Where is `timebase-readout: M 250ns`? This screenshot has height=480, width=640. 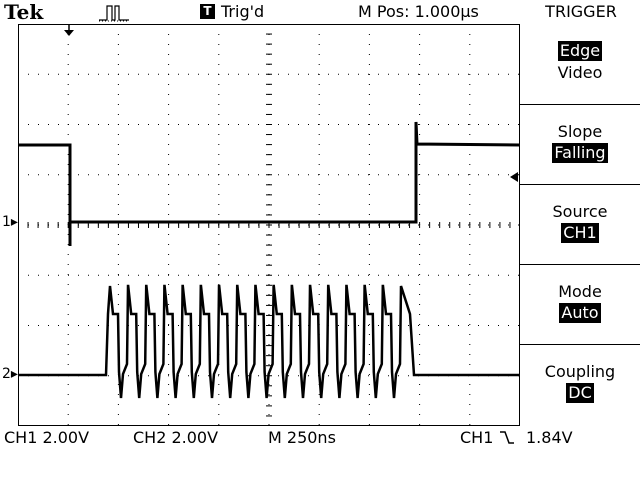 timebase-readout: M 250ns is located at coordinates (302, 437).